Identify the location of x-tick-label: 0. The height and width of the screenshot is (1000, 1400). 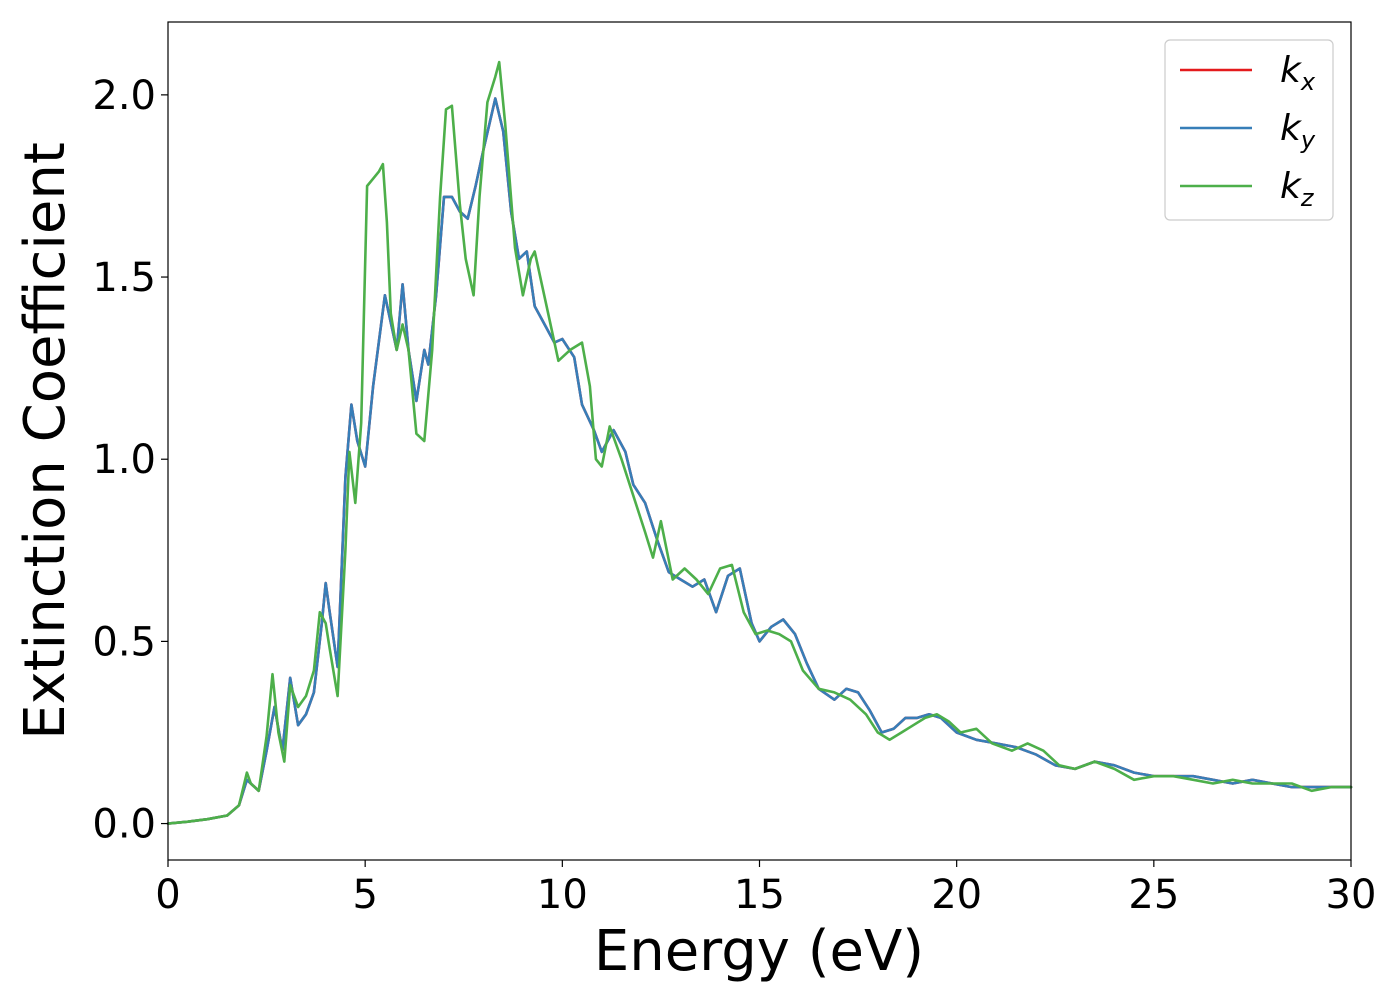
(167, 895).